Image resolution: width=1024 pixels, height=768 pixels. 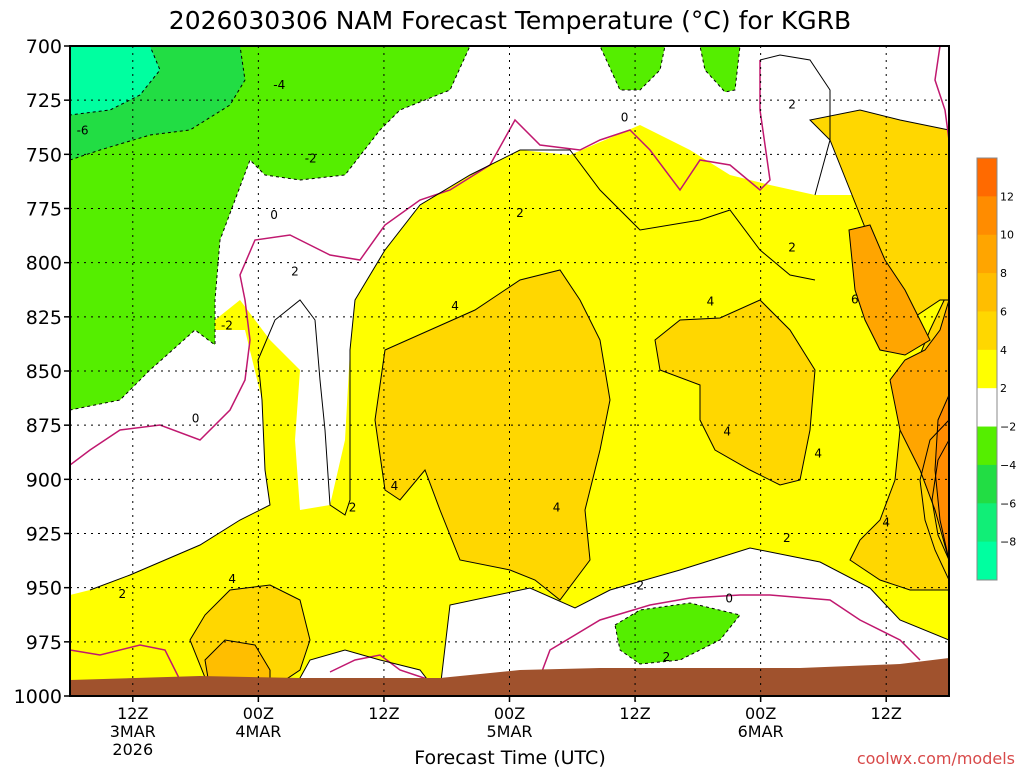 I want to click on region-white-lower, so click(x=170, y=462).